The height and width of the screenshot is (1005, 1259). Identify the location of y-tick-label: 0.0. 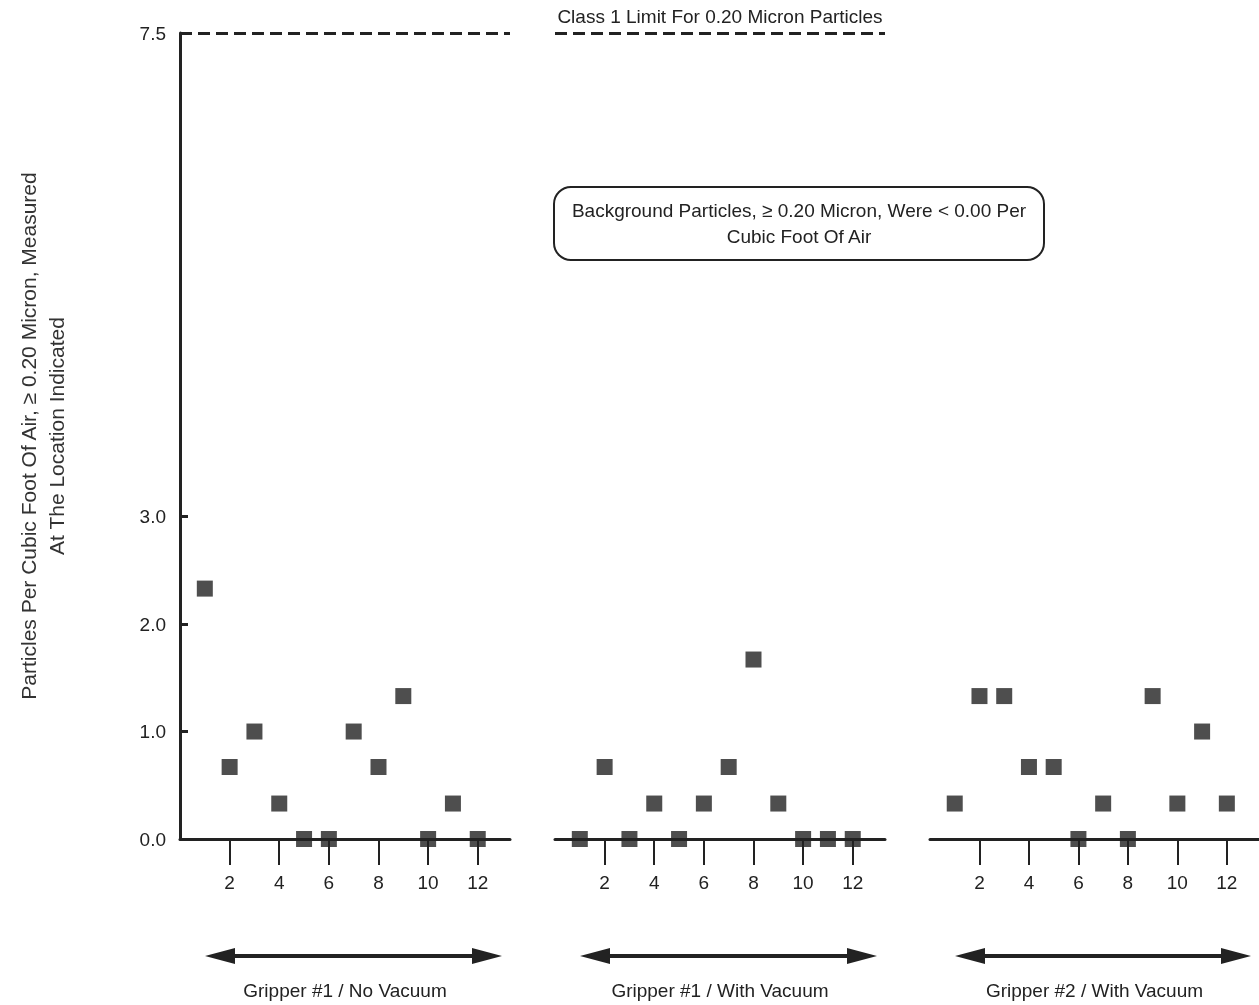
(152, 839).